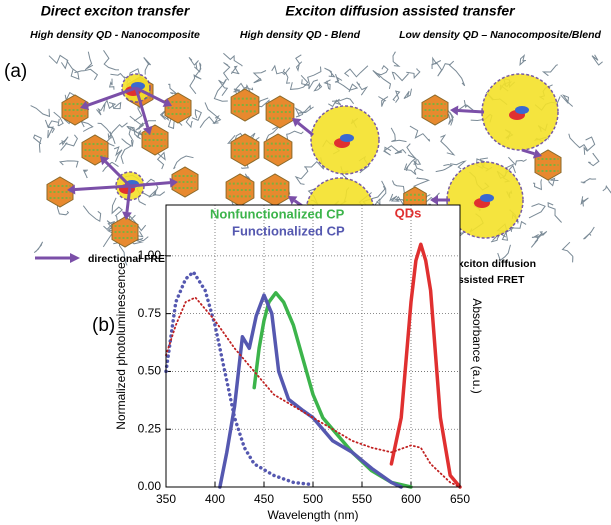  What do you see at coordinates (150, 371) in the screenshot?
I see `y-tick-label: 0.50` at bounding box center [150, 371].